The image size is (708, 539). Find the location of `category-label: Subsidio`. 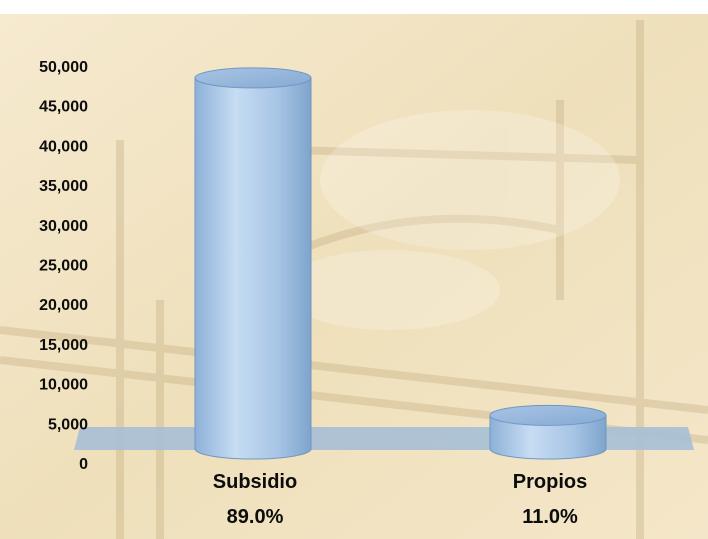

category-label: Subsidio is located at coordinates (255, 482).